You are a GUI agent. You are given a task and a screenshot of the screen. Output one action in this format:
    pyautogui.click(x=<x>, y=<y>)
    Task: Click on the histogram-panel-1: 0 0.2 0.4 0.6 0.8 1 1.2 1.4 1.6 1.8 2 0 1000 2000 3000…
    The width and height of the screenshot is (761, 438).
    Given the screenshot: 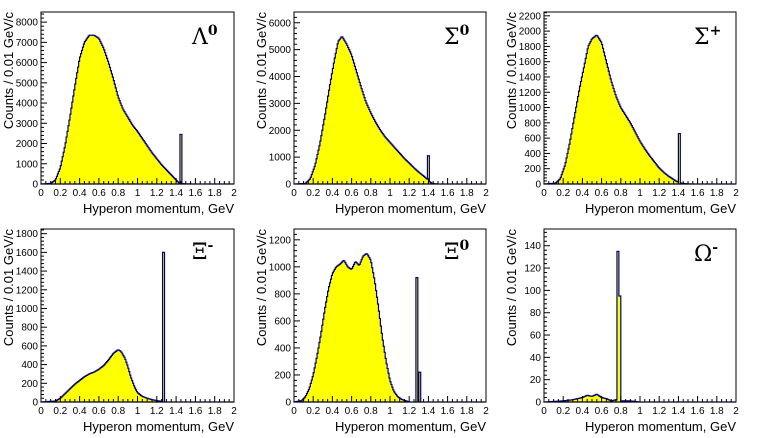 What is the action you would take?
    pyautogui.click(x=119, y=113)
    